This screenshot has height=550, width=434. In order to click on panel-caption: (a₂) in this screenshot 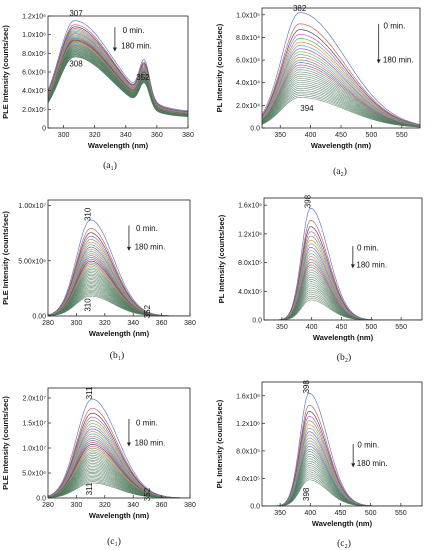, I will do `click(340, 171)`.